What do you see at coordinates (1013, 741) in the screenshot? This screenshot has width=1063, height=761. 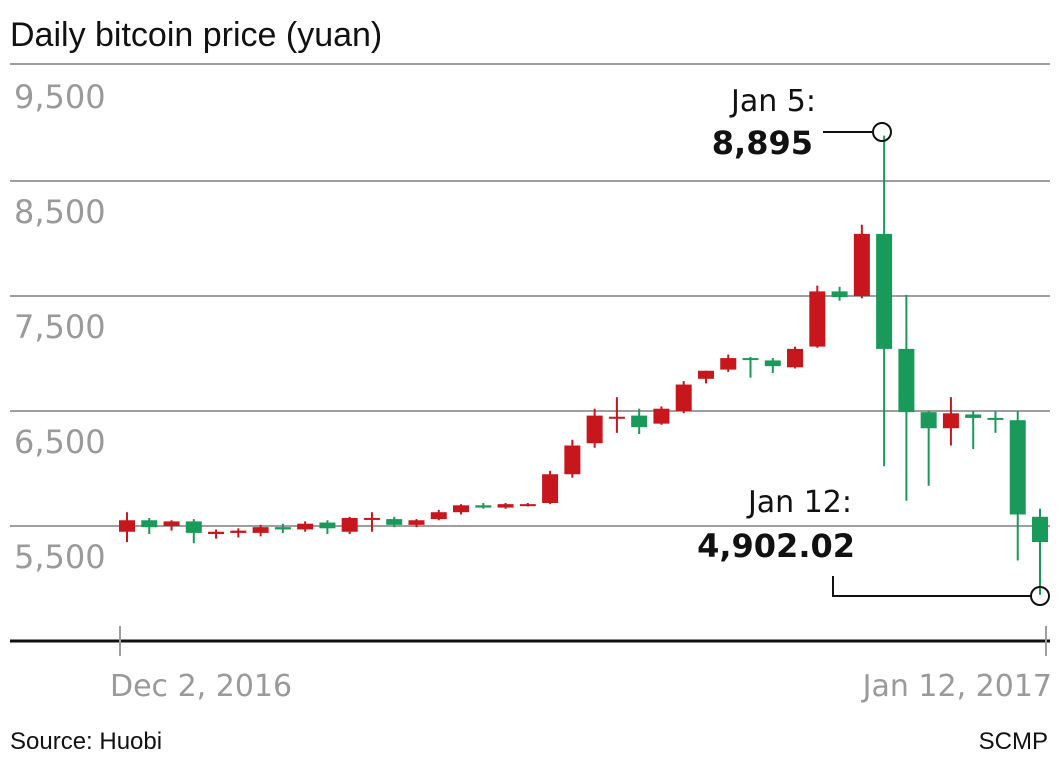 I see `footer-credit: SCMP` at bounding box center [1013, 741].